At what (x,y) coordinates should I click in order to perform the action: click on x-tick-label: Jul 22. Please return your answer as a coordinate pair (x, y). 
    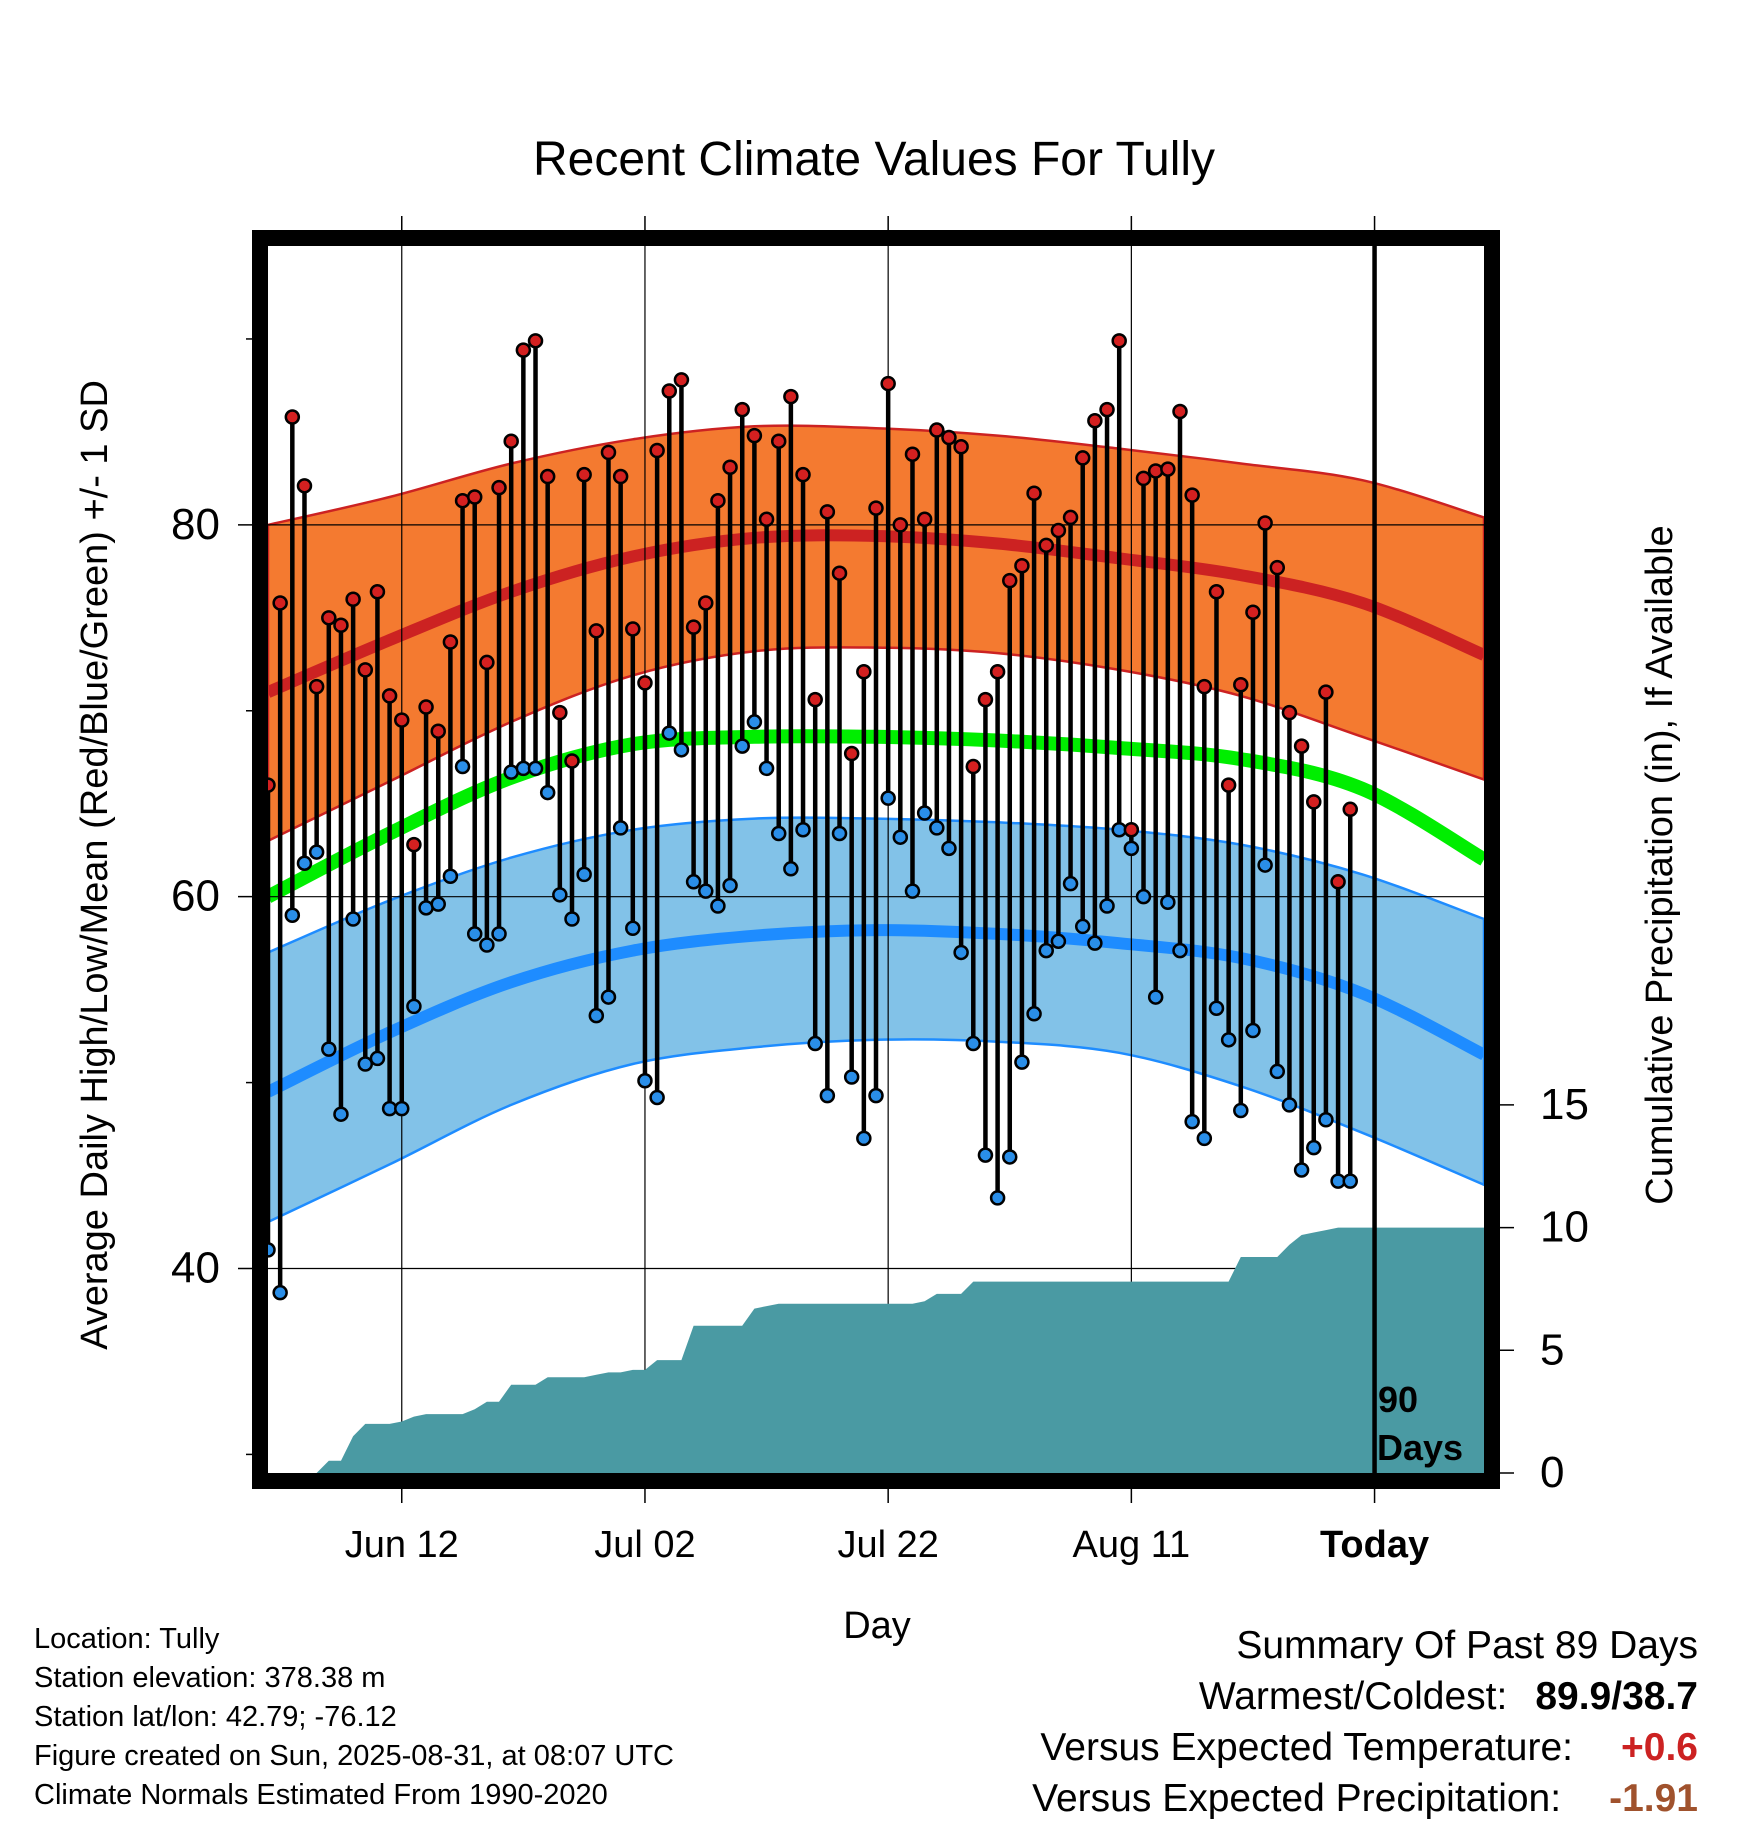
    Looking at the image, I should click on (887, 1545).